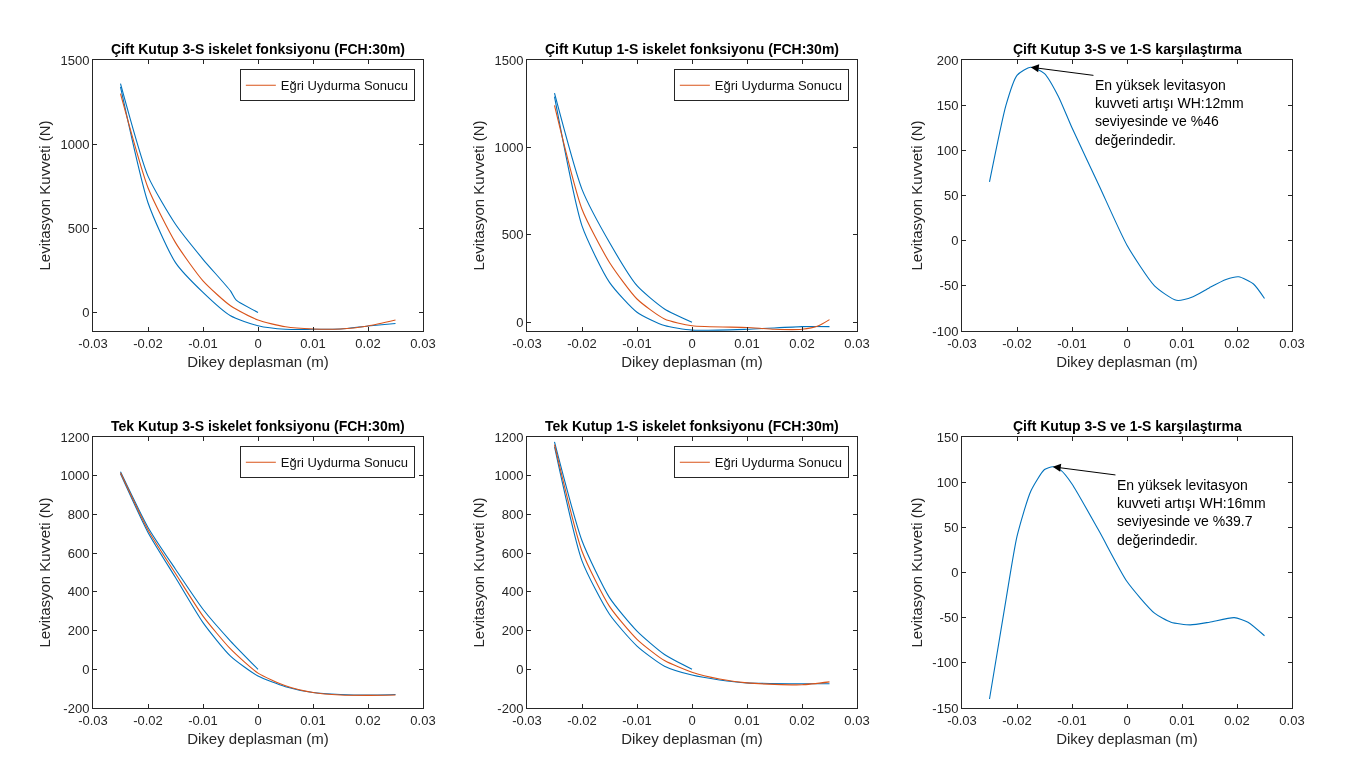 The image size is (1359, 771). I want to click on chart-title: Tek Kutup 1-S iskelet fonksiyonu (FCH:30m), so click(692, 426).